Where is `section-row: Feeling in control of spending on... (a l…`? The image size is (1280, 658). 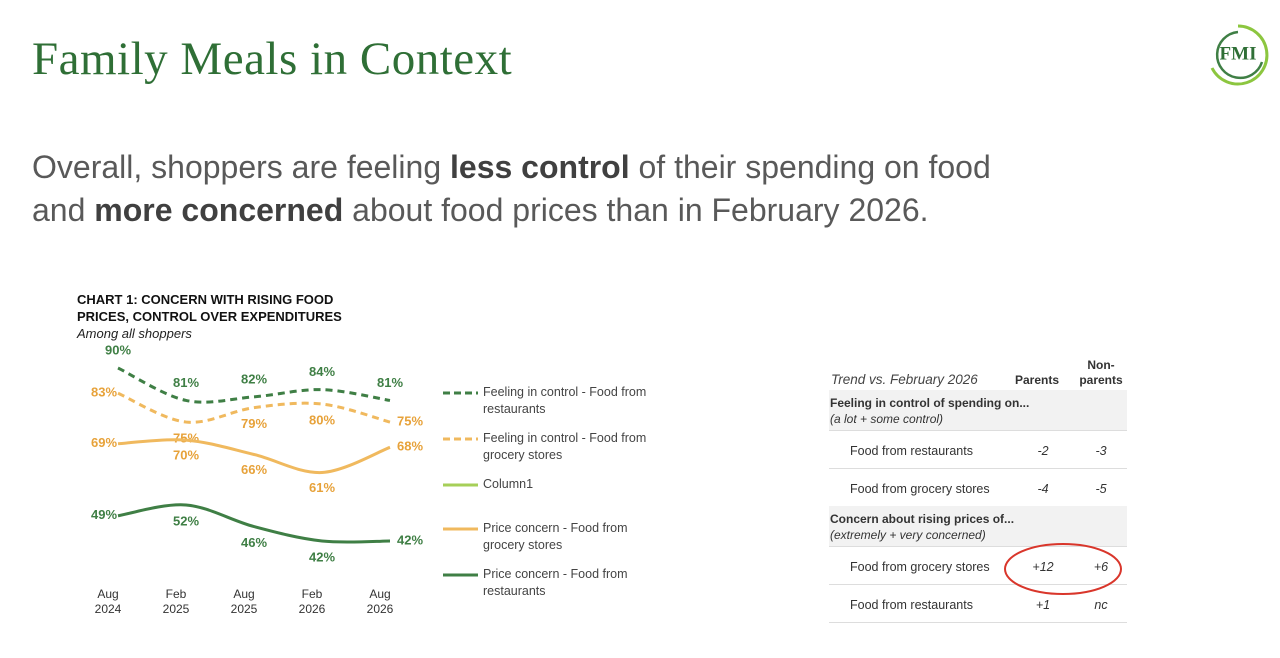 section-row: Feeling in control of spending on... (a l… is located at coordinates (978, 410).